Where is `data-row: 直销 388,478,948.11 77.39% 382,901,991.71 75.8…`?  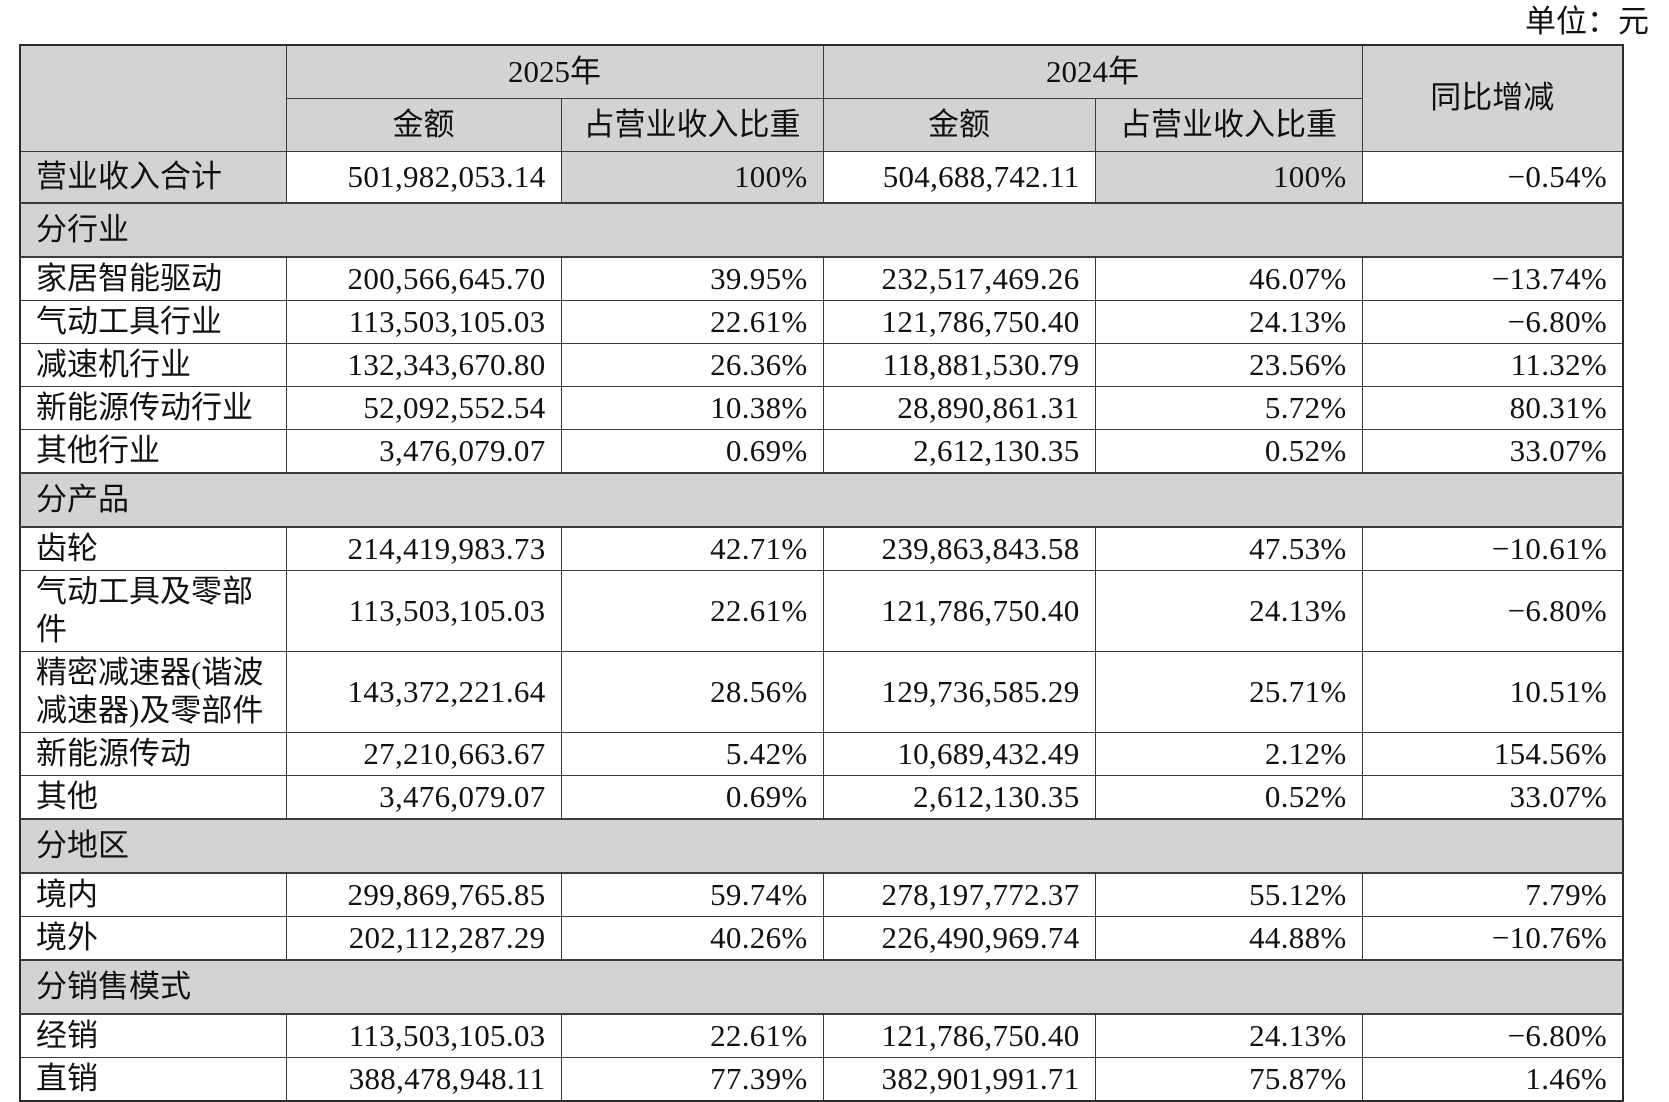 data-row: 直销 388,478,948.11 77.39% 382,901,991.71 75.8… is located at coordinates (821, 1079).